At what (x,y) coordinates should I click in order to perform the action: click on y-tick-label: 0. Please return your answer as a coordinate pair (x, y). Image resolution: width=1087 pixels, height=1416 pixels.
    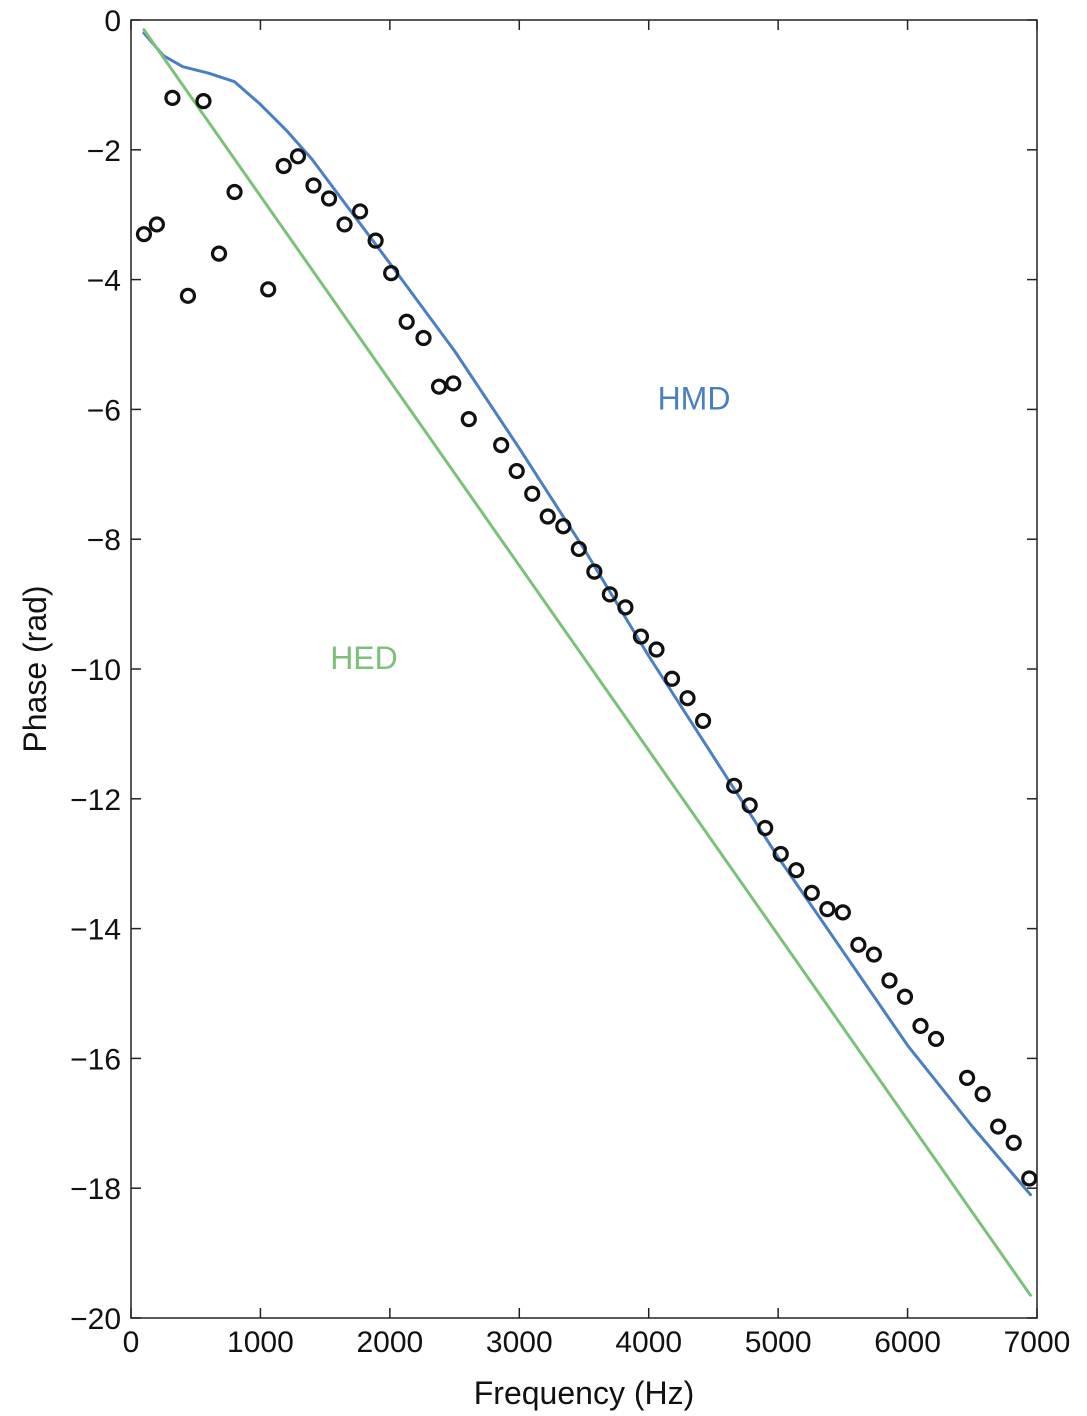
    Looking at the image, I should click on (112, 21).